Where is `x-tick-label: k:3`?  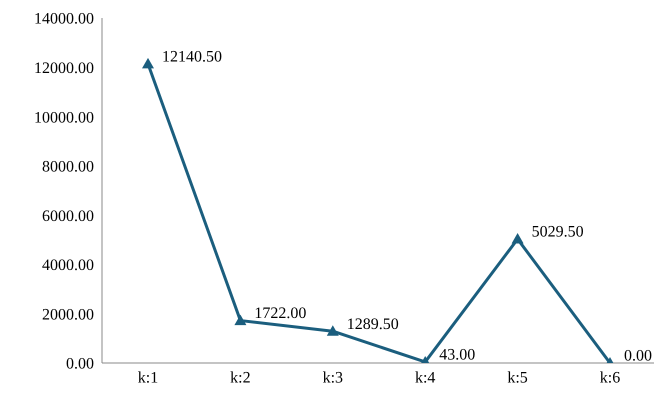
x-tick-label: k:3 is located at coordinates (333, 377).